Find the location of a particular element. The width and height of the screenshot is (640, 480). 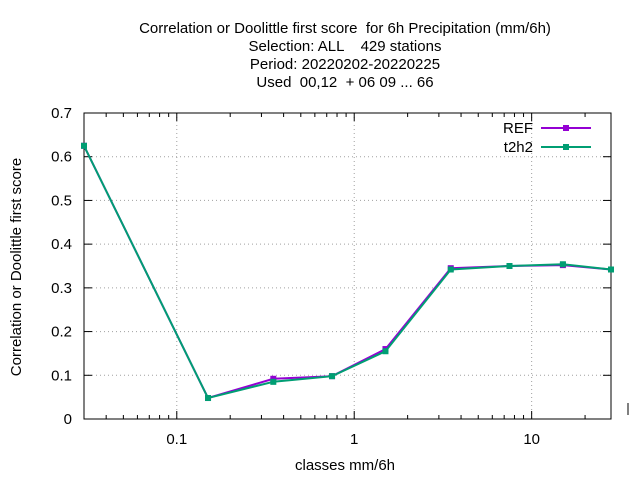

y-tick-label: 0.5 is located at coordinates (61, 200).